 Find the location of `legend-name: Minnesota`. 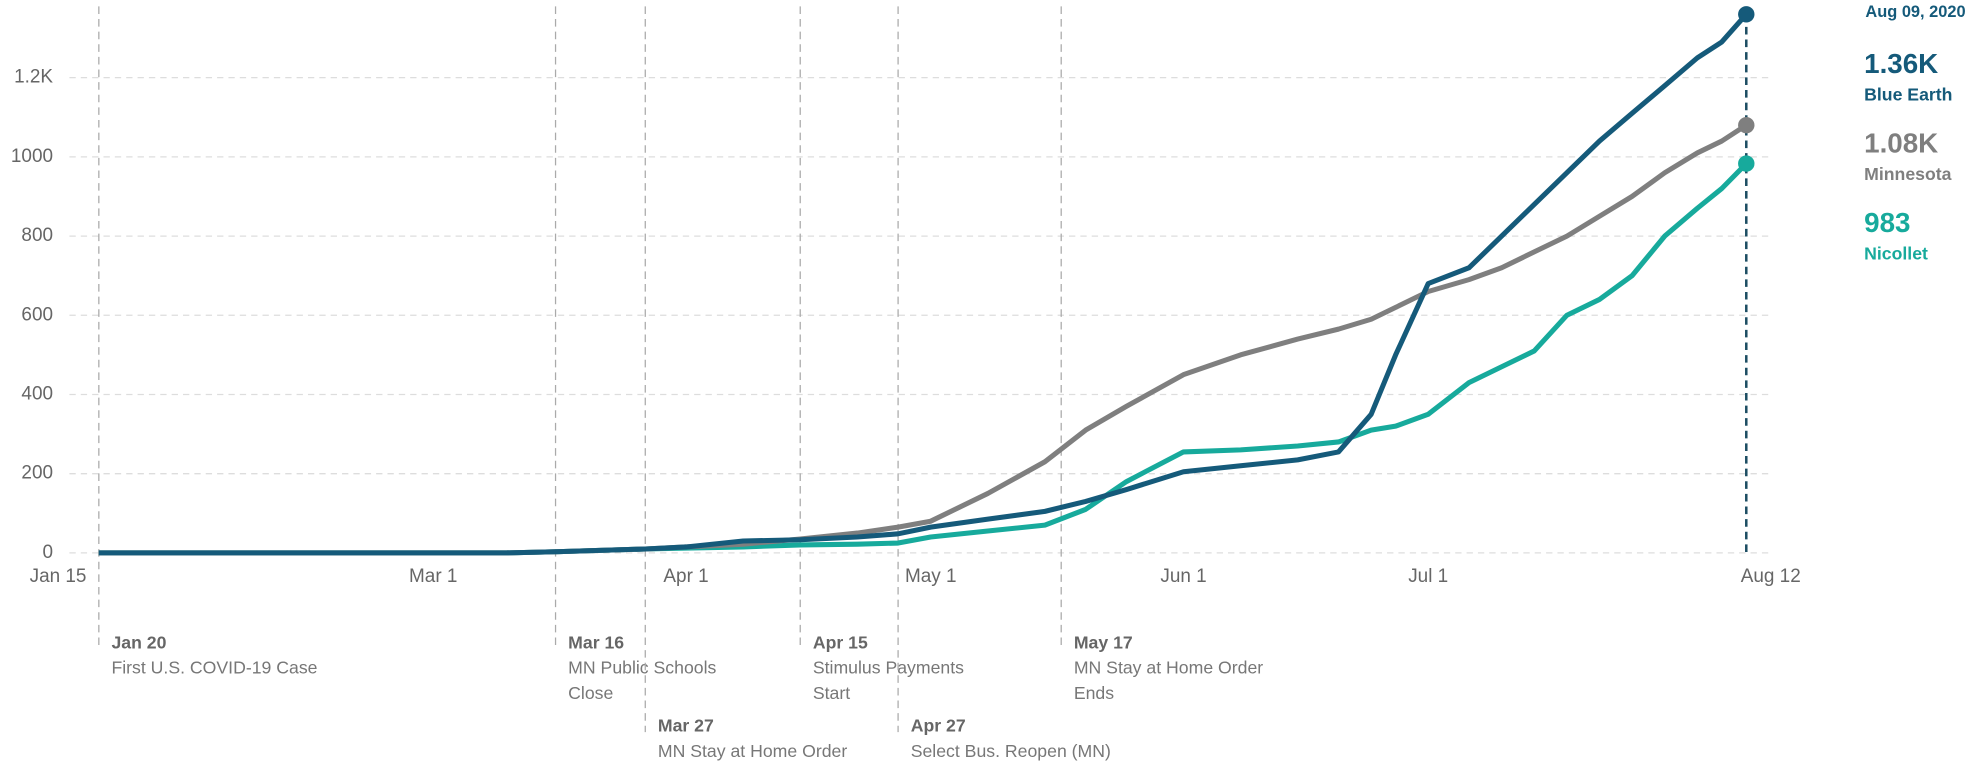

legend-name: Minnesota is located at coordinates (1907, 174).